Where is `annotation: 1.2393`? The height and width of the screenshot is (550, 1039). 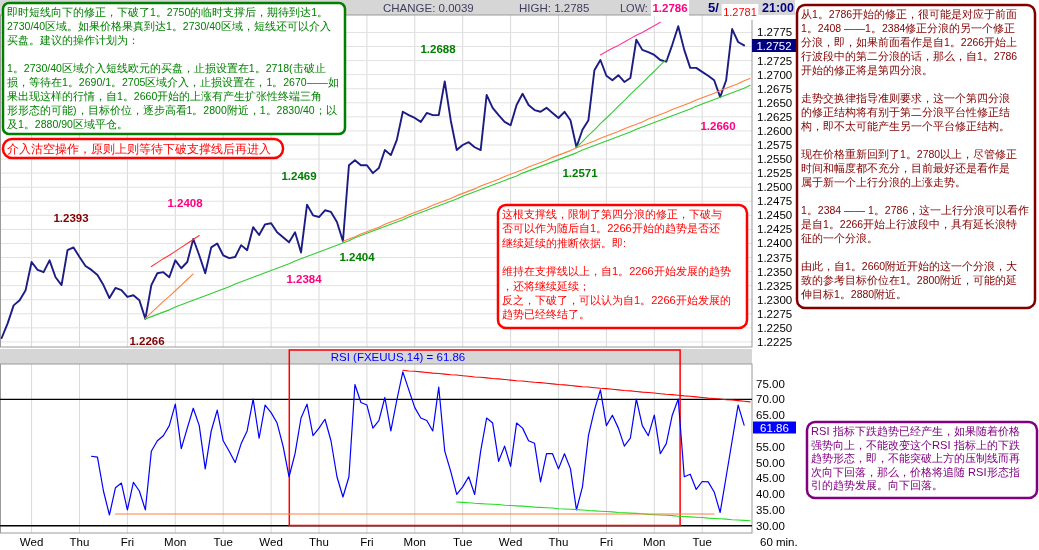 annotation: 1.2393 is located at coordinates (71, 218).